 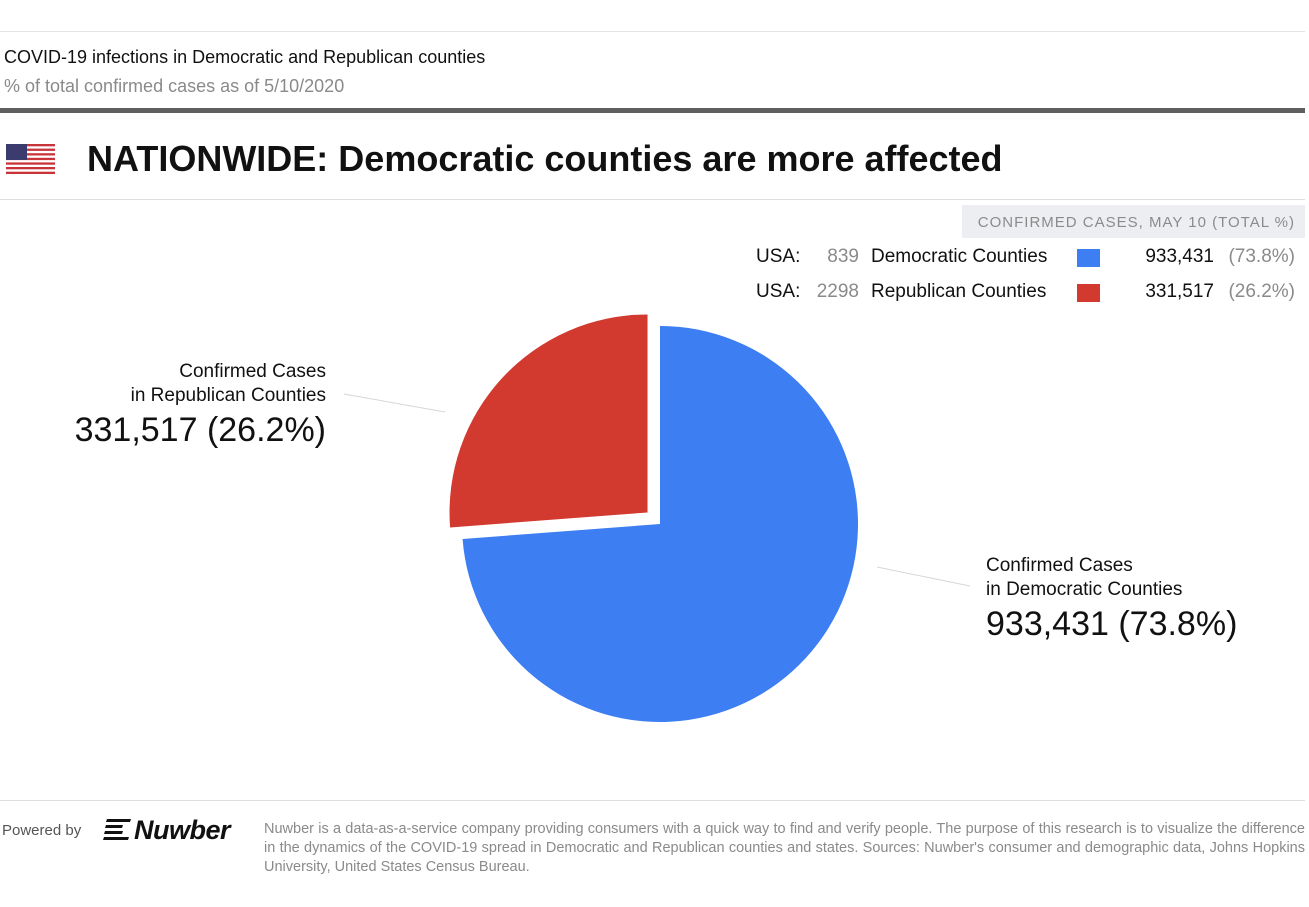 I want to click on top-divider, so click(x=652, y=31).